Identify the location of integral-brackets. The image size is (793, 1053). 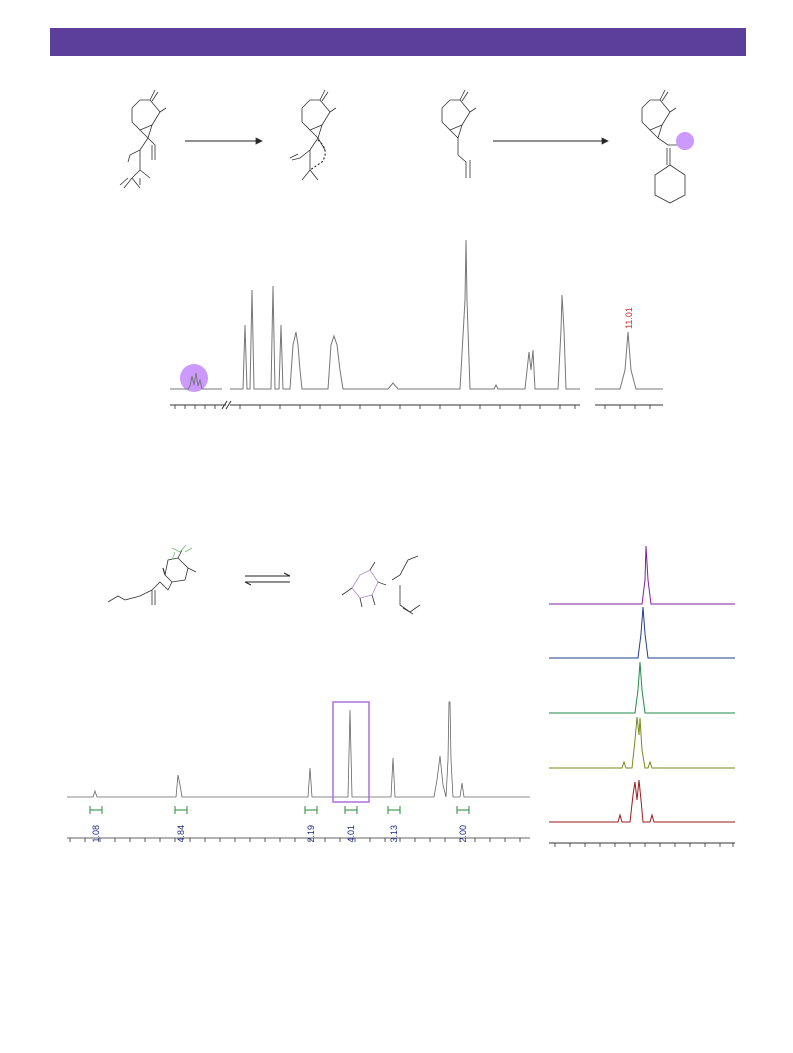
(279, 810).